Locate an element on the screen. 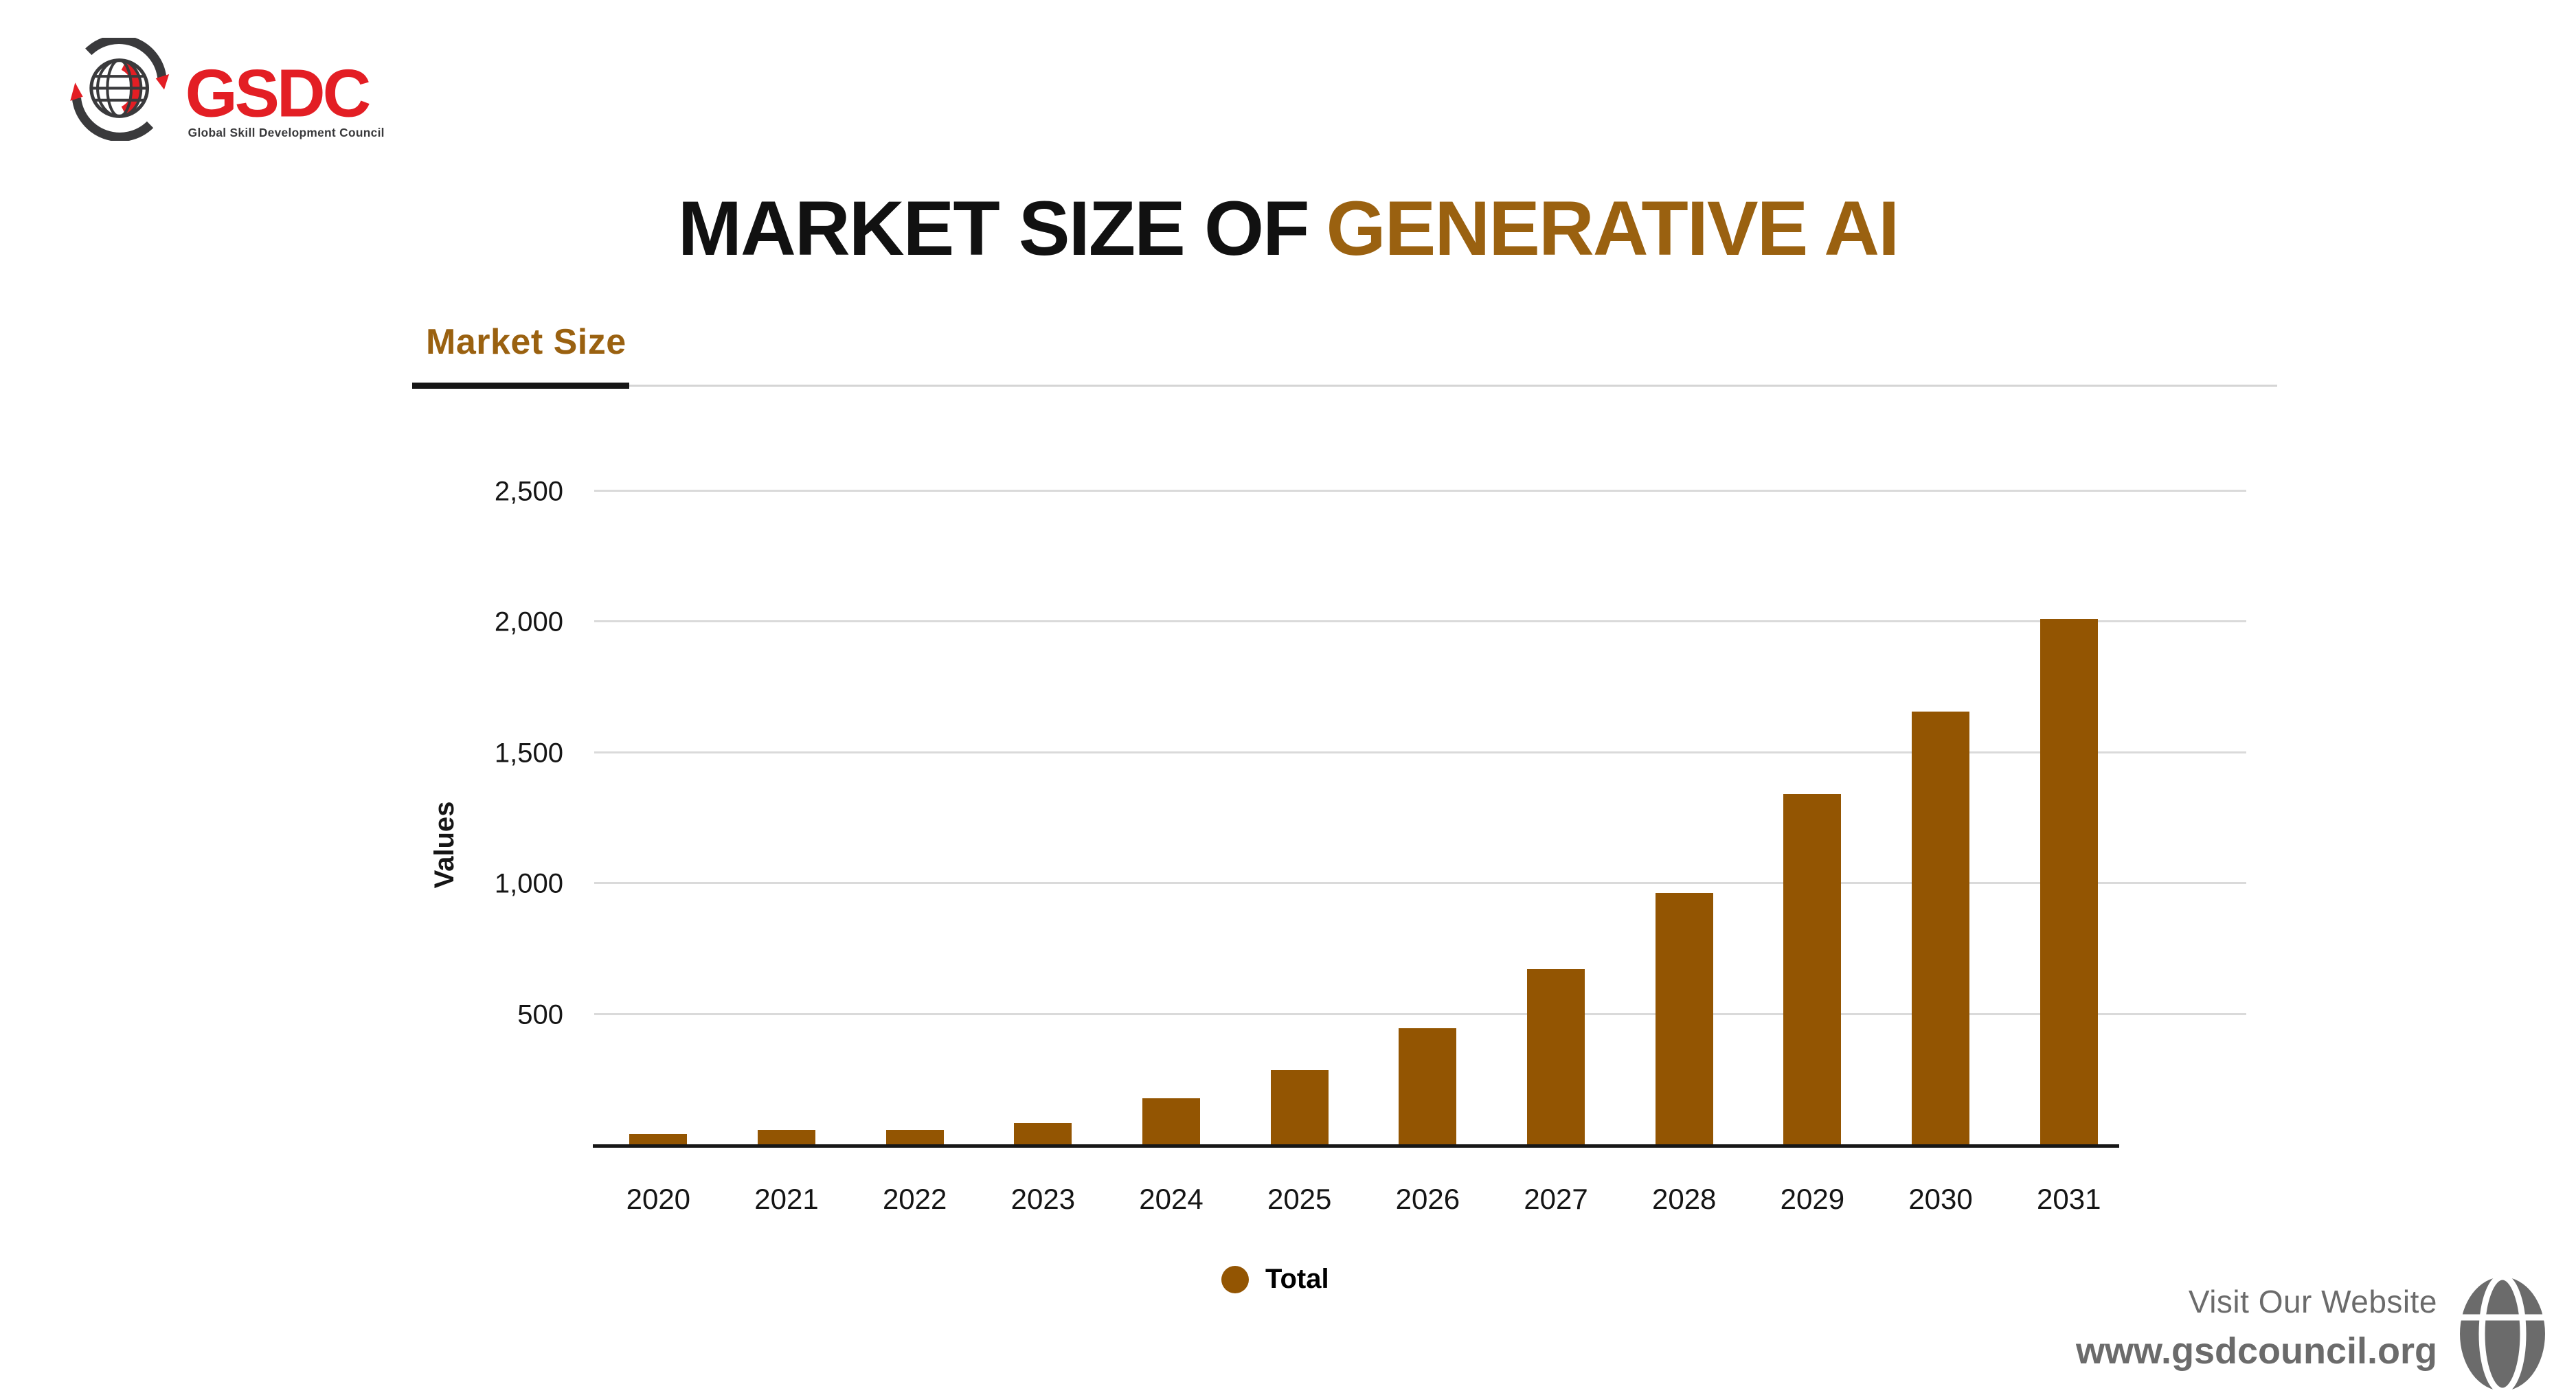 This screenshot has height=1395, width=2576. tab-market-size: Market Size is located at coordinates (526, 342).